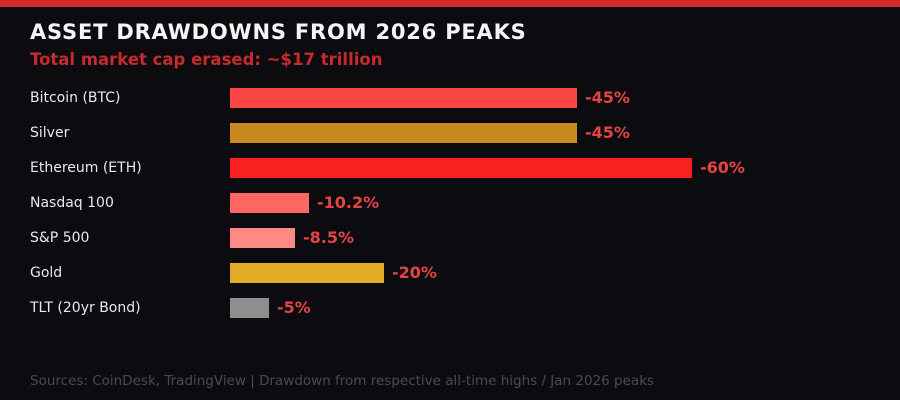 The height and width of the screenshot is (400, 900). What do you see at coordinates (329, 237) in the screenshot?
I see `drawdown-value-label: -8.5%` at bounding box center [329, 237].